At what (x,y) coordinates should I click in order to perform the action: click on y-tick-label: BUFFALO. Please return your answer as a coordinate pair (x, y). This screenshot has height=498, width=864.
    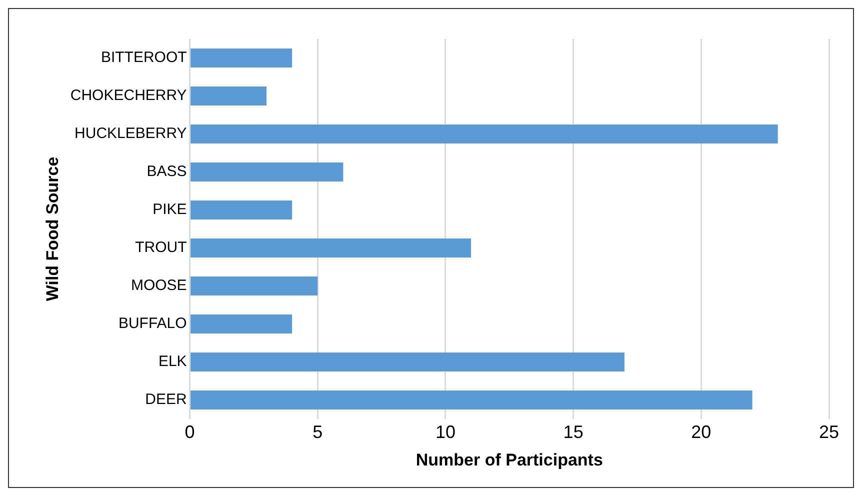
    Looking at the image, I should click on (152, 323).